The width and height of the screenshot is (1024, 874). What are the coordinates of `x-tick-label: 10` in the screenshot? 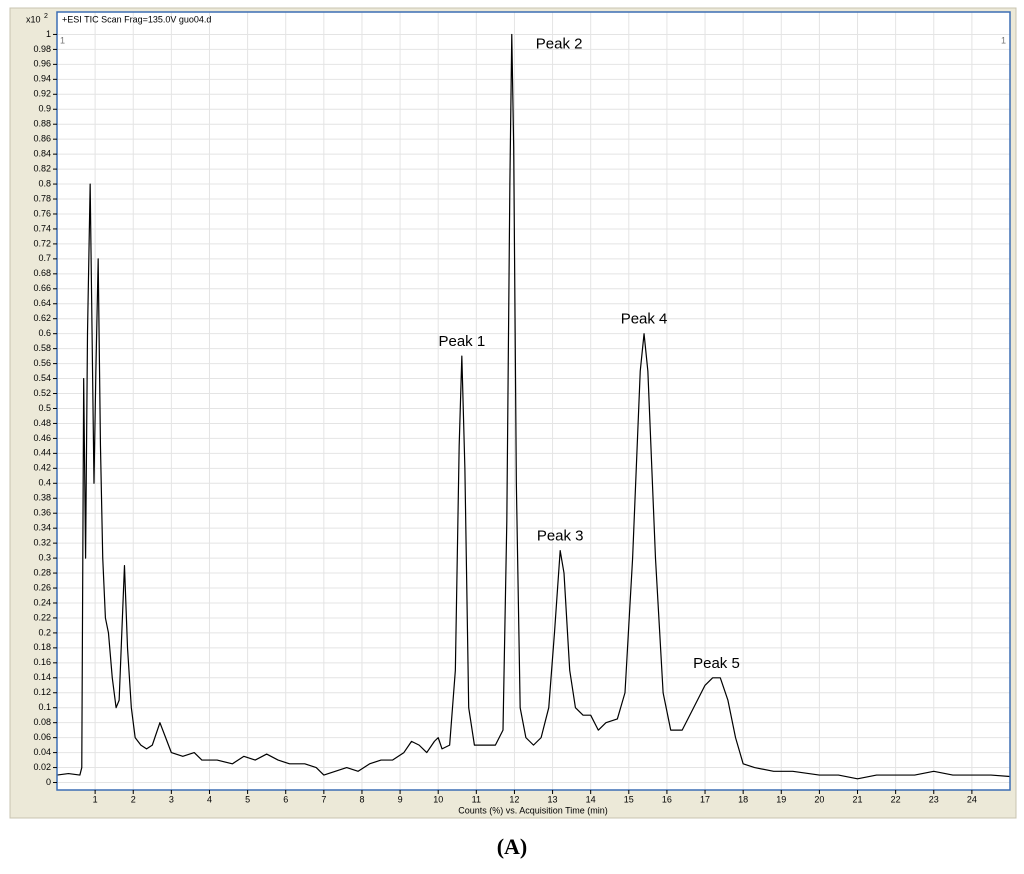 It's located at (438, 799).